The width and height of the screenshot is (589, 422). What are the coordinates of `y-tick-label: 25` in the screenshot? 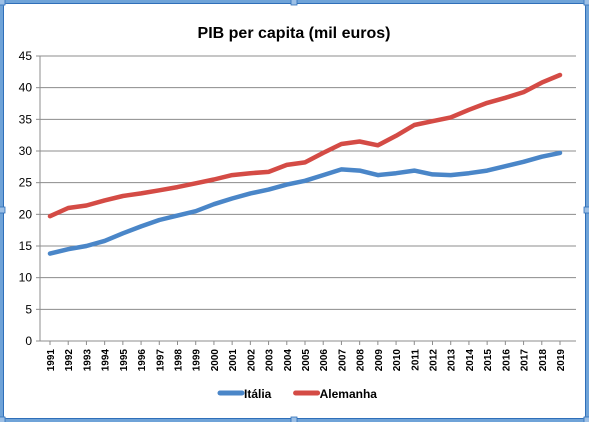 It's located at (26, 183).